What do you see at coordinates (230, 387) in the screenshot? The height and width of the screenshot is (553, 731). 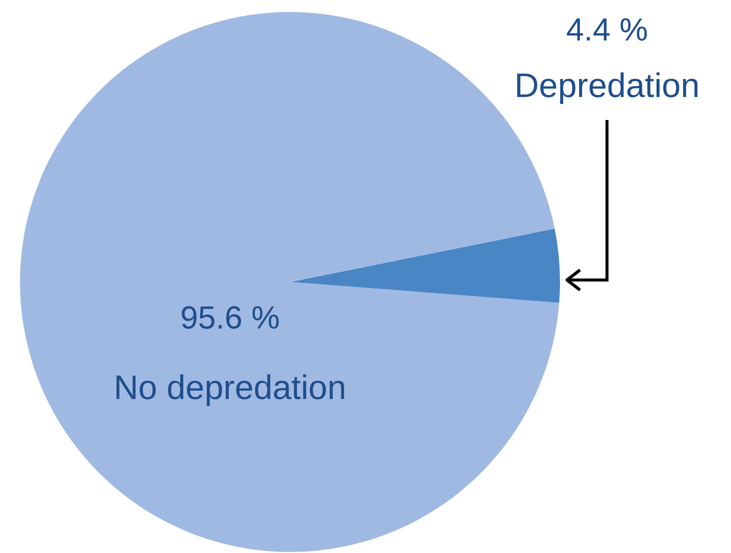 I see `slice-label: No depredation` at bounding box center [230, 387].